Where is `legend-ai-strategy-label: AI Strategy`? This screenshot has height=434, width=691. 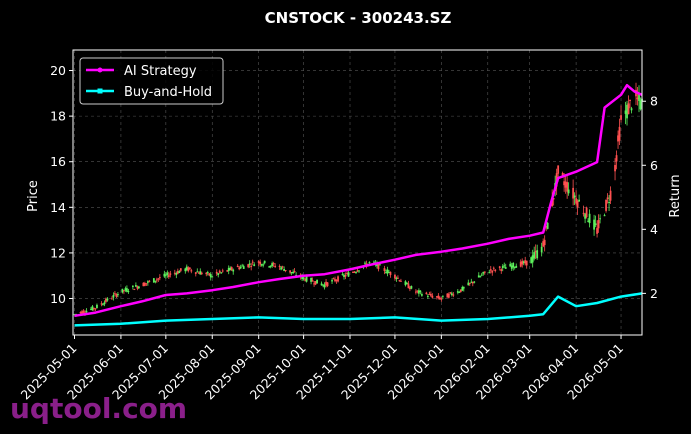 legend-ai-strategy-label: AI Strategy is located at coordinates (160, 71).